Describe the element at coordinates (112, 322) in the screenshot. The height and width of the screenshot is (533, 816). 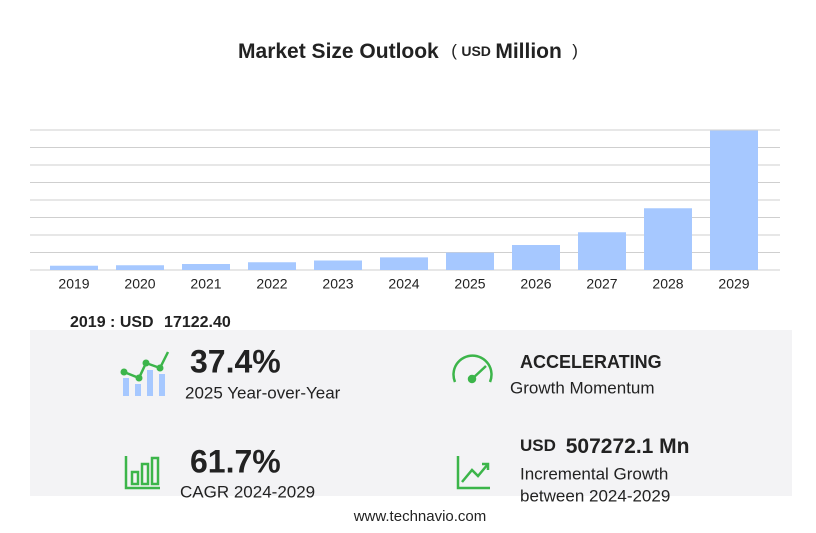
I see `base-label: 2019 : USD` at that location.